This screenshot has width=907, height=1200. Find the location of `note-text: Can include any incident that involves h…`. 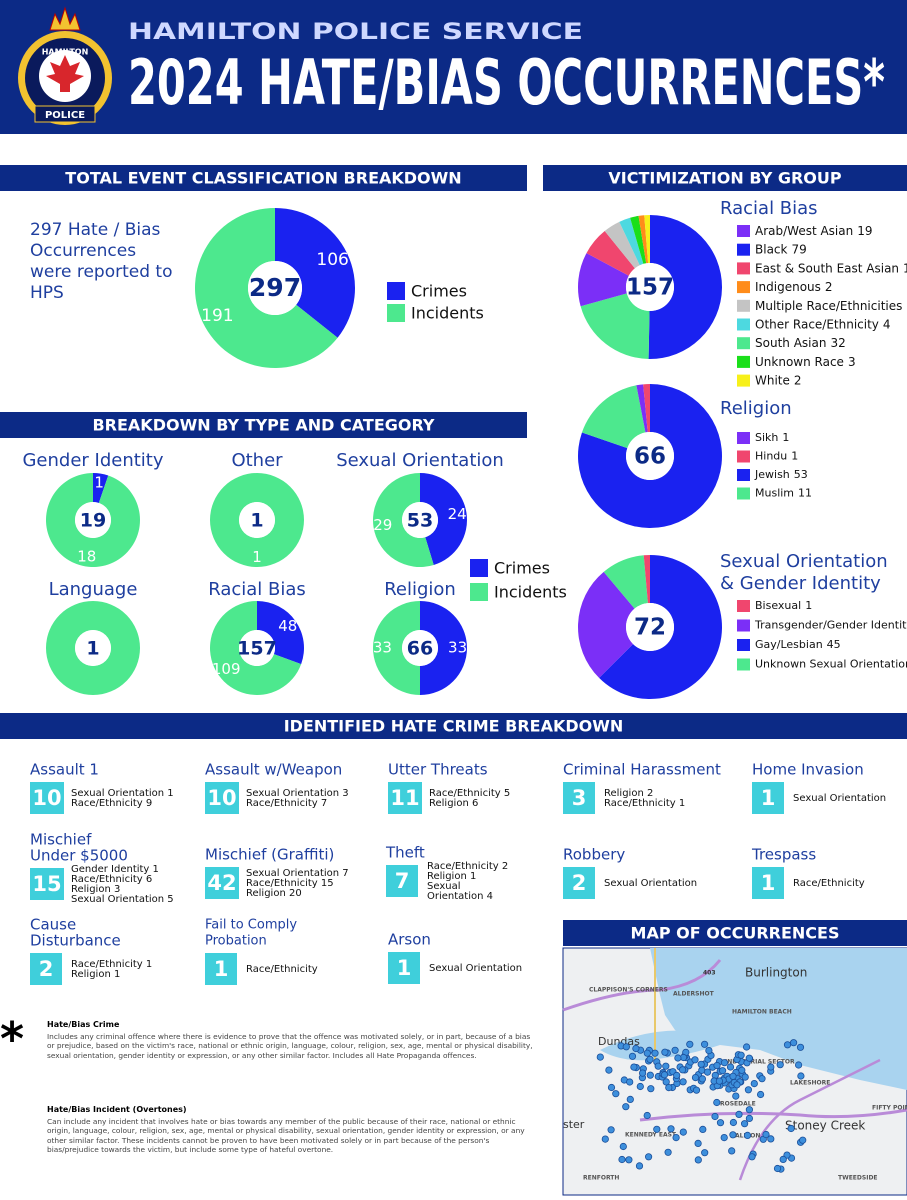

note-text: Can include any incident that involves h… is located at coordinates (286, 1135).